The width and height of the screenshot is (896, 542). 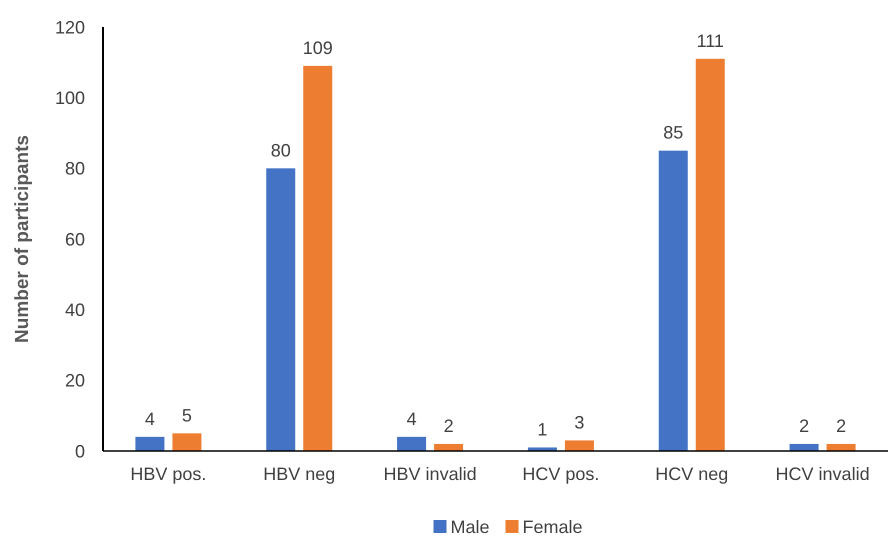 I want to click on data-label: 1, so click(x=542, y=429).